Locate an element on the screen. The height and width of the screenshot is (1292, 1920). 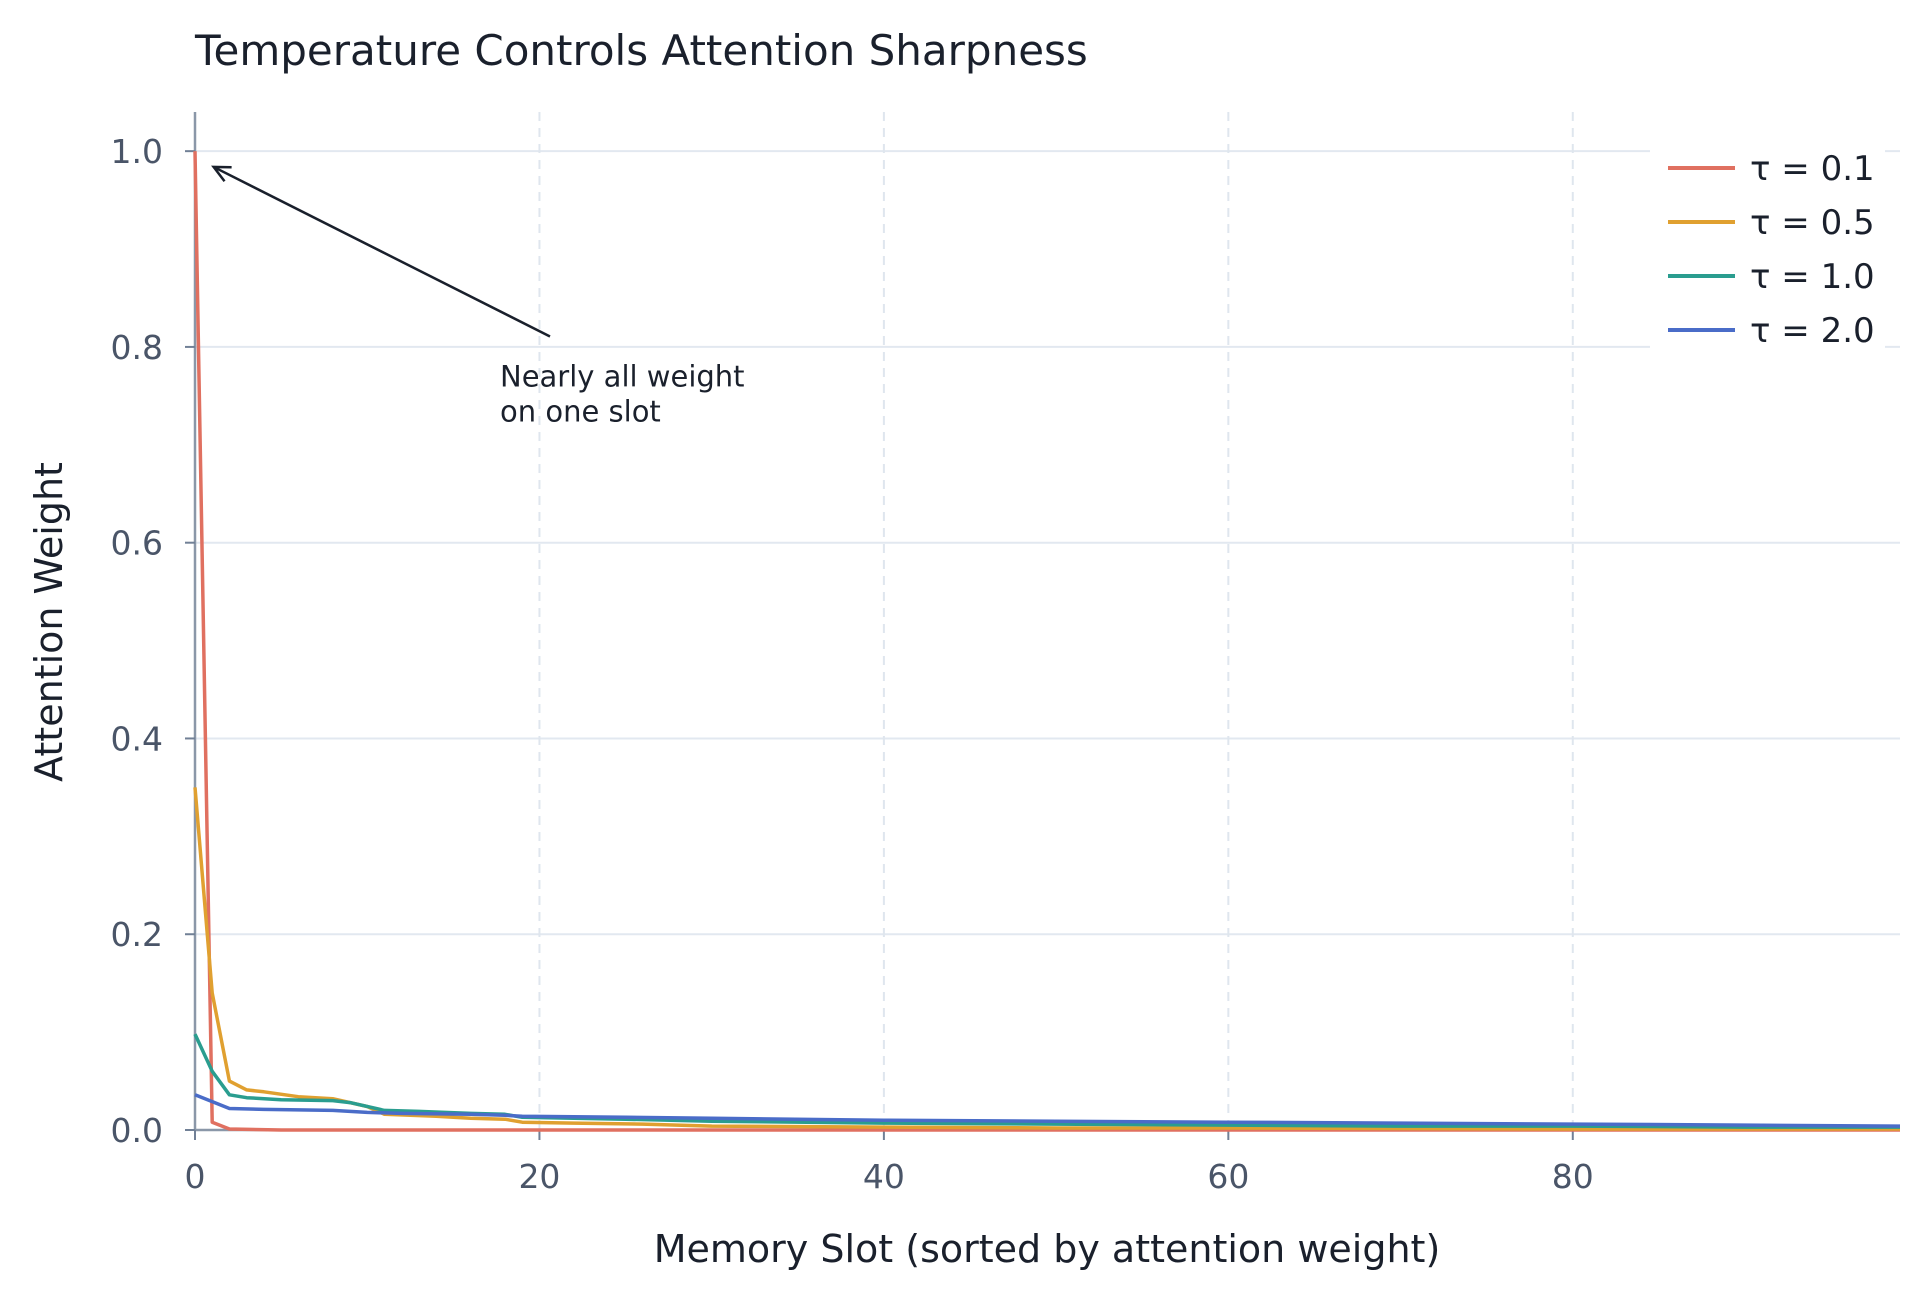
y-axis-title: Attention Weight is located at coordinates (49, 622).